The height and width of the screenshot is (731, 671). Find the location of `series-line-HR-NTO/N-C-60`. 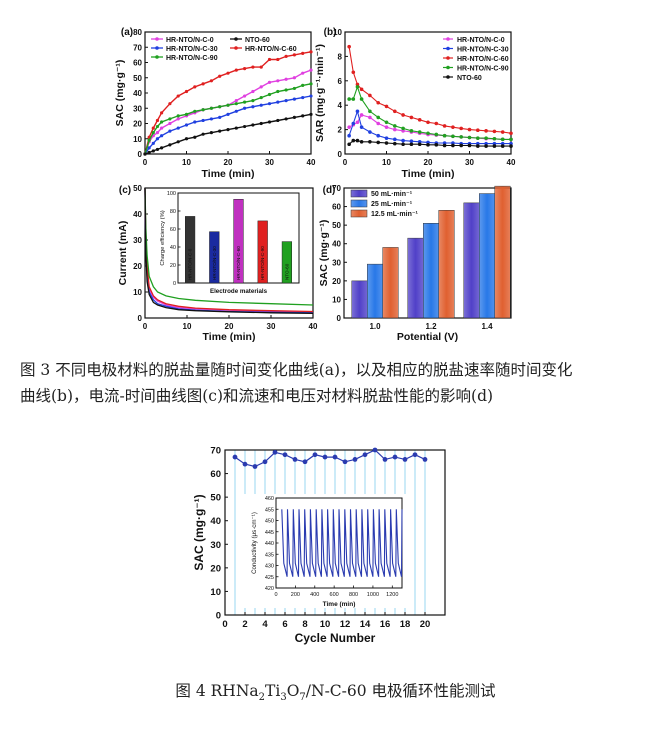

series-line-HR-NTO/N-C-60 is located at coordinates (430, 90).